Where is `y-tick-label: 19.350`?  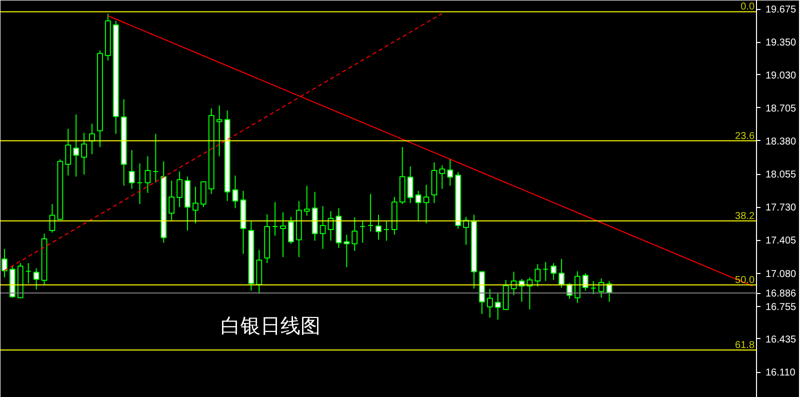
y-tick-label: 19.350 is located at coordinates (781, 43).